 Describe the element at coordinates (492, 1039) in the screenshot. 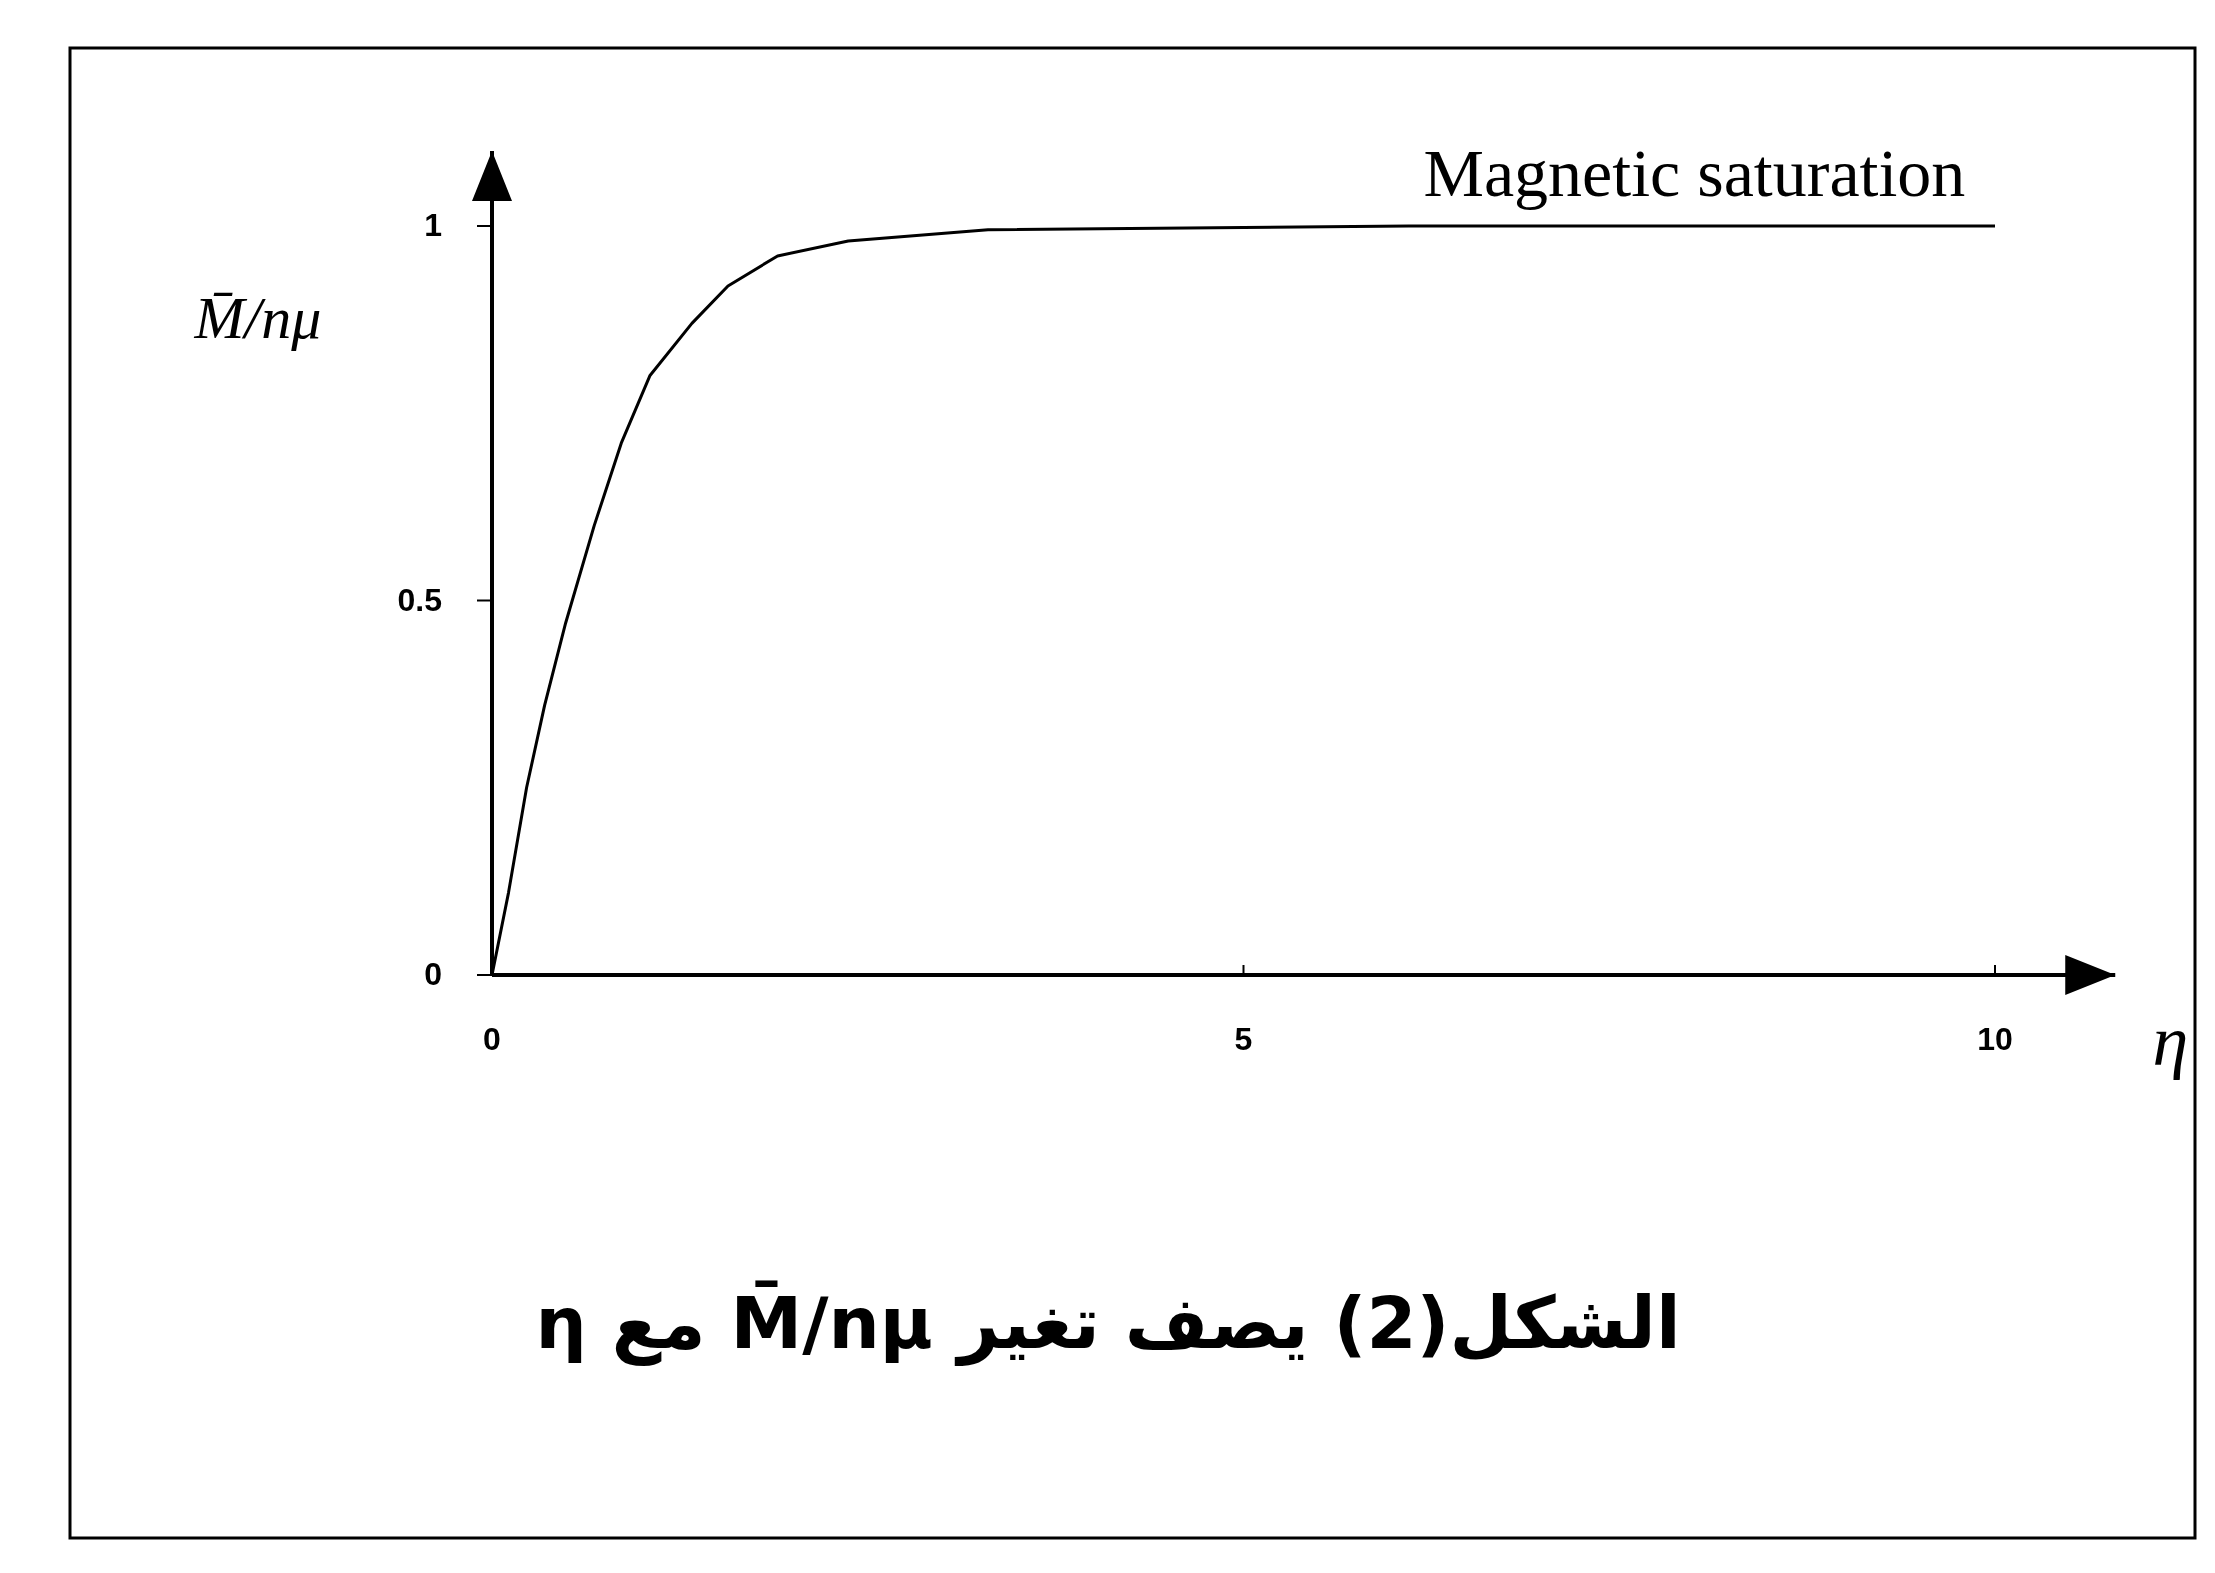

I see `x-tick-label: 0` at that location.